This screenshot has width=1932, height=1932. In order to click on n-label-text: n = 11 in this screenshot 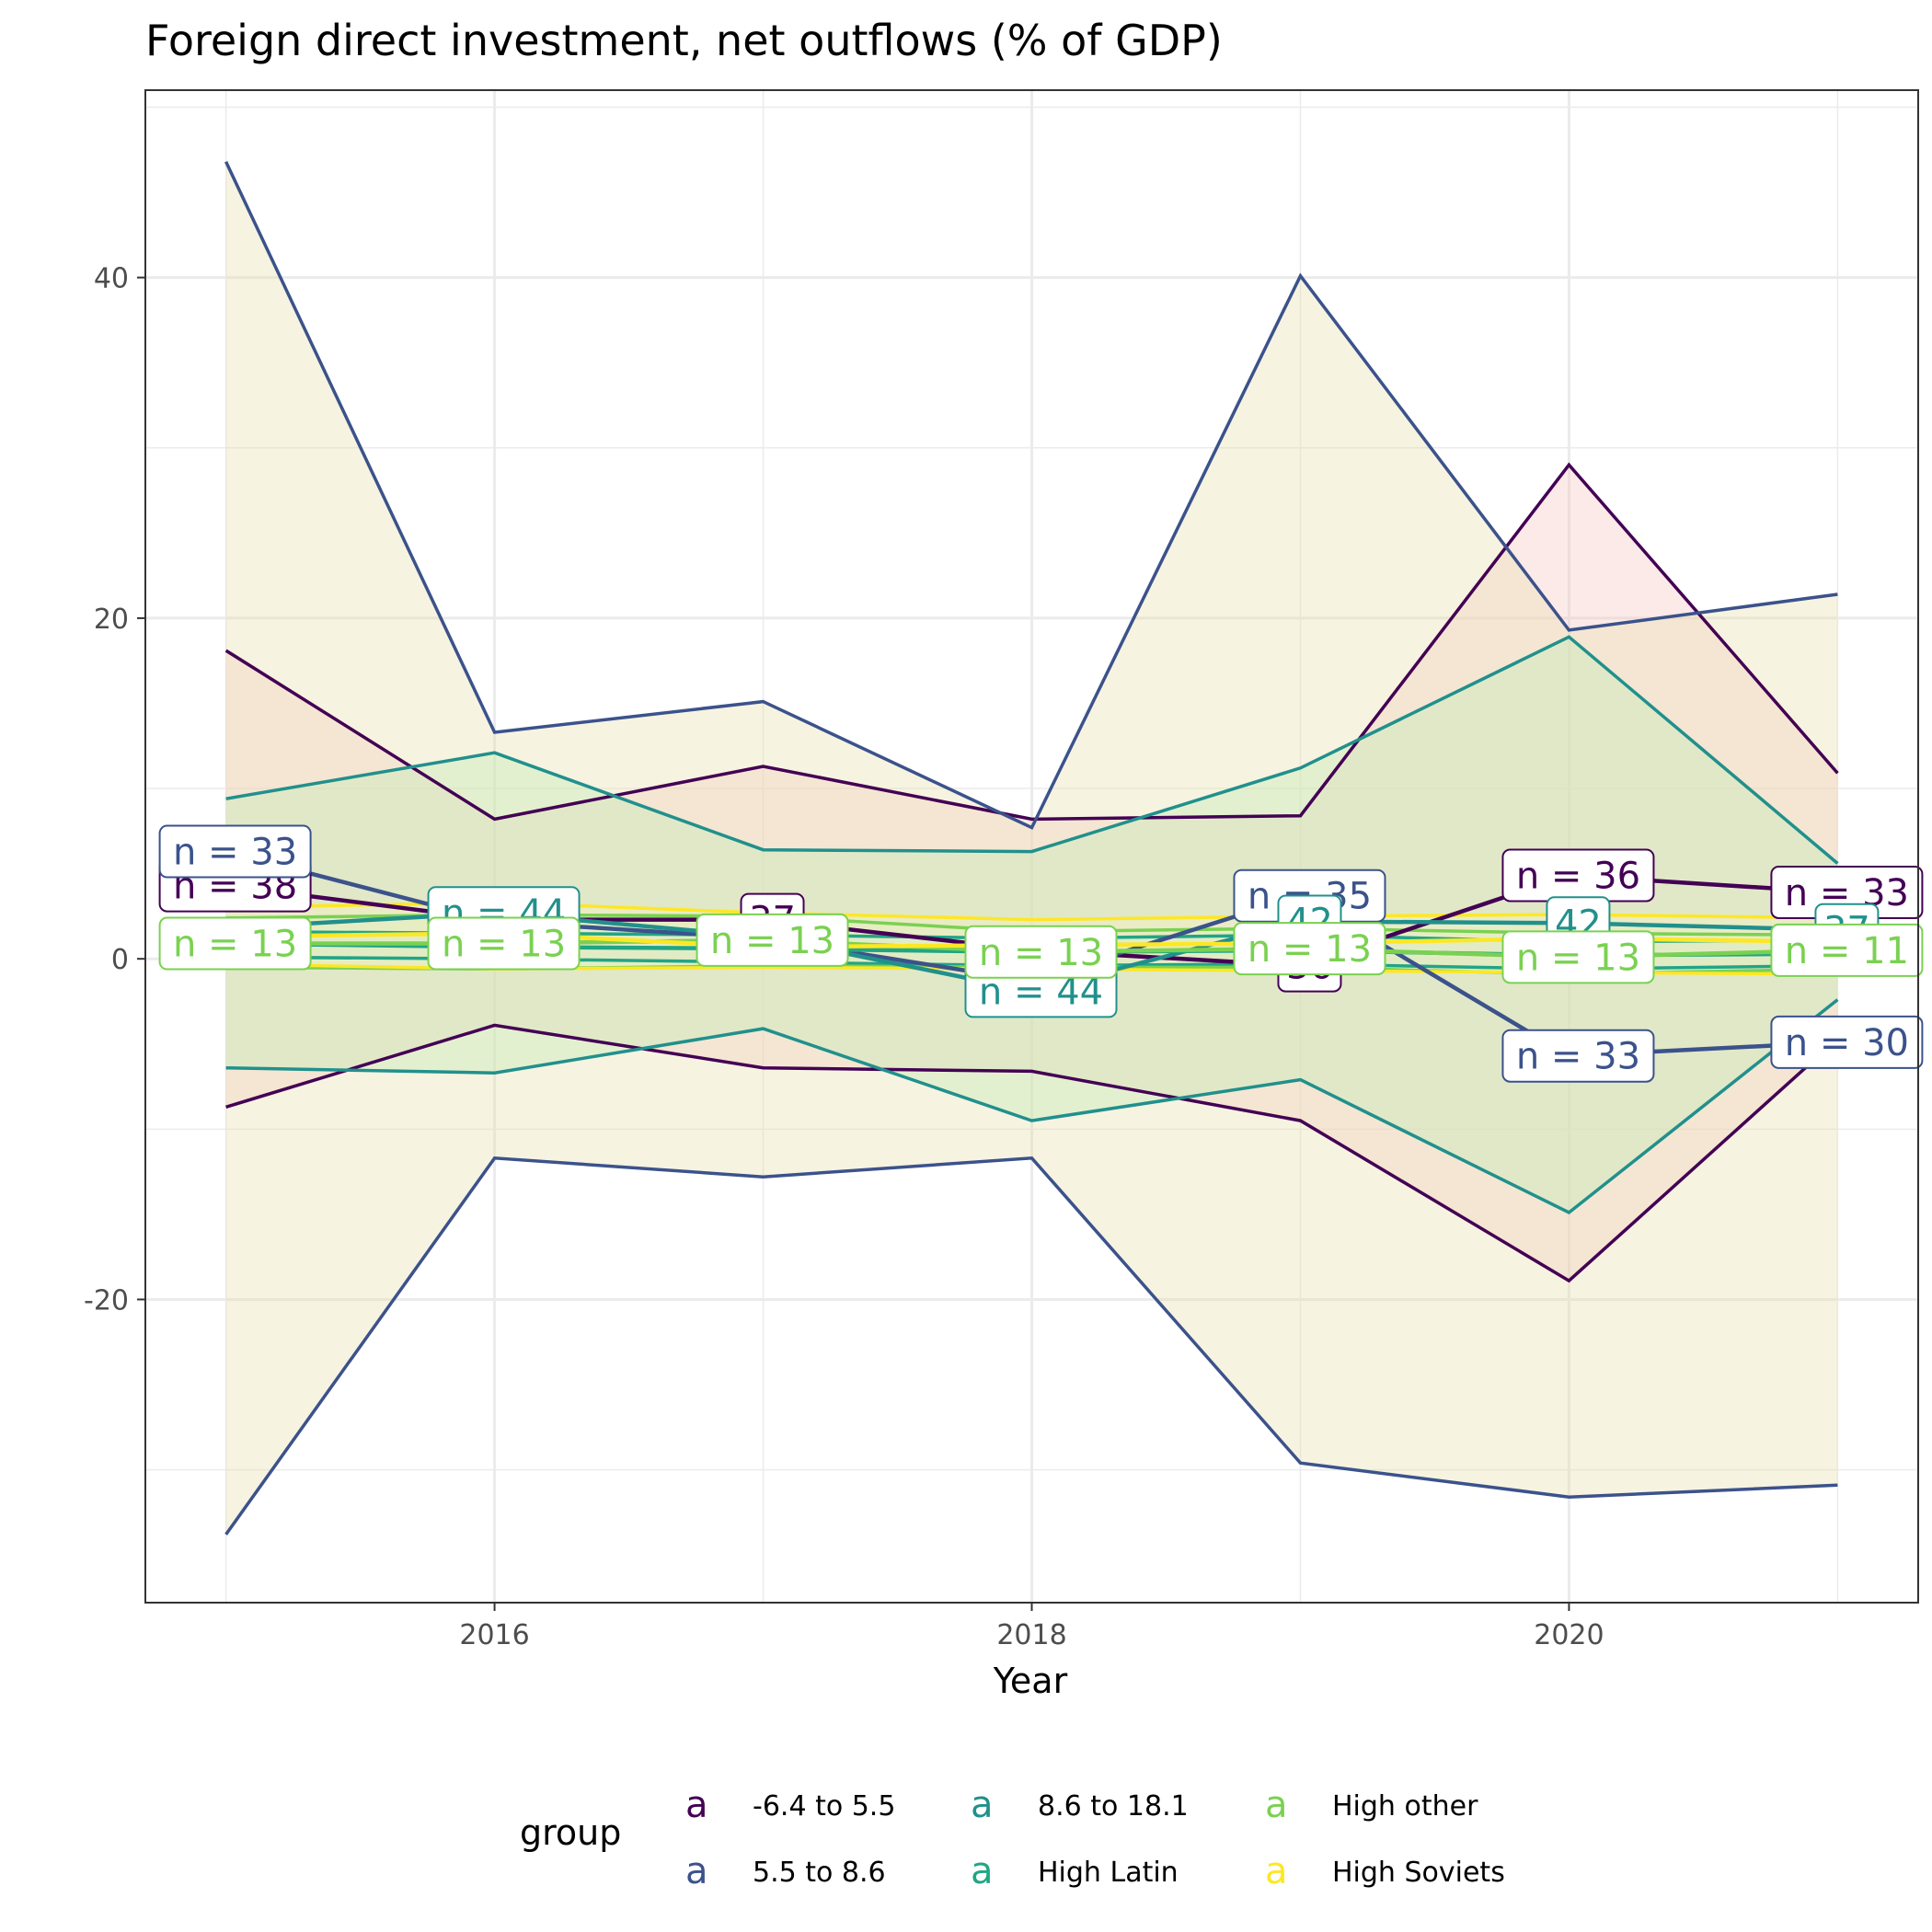, I will do `click(1847, 951)`.